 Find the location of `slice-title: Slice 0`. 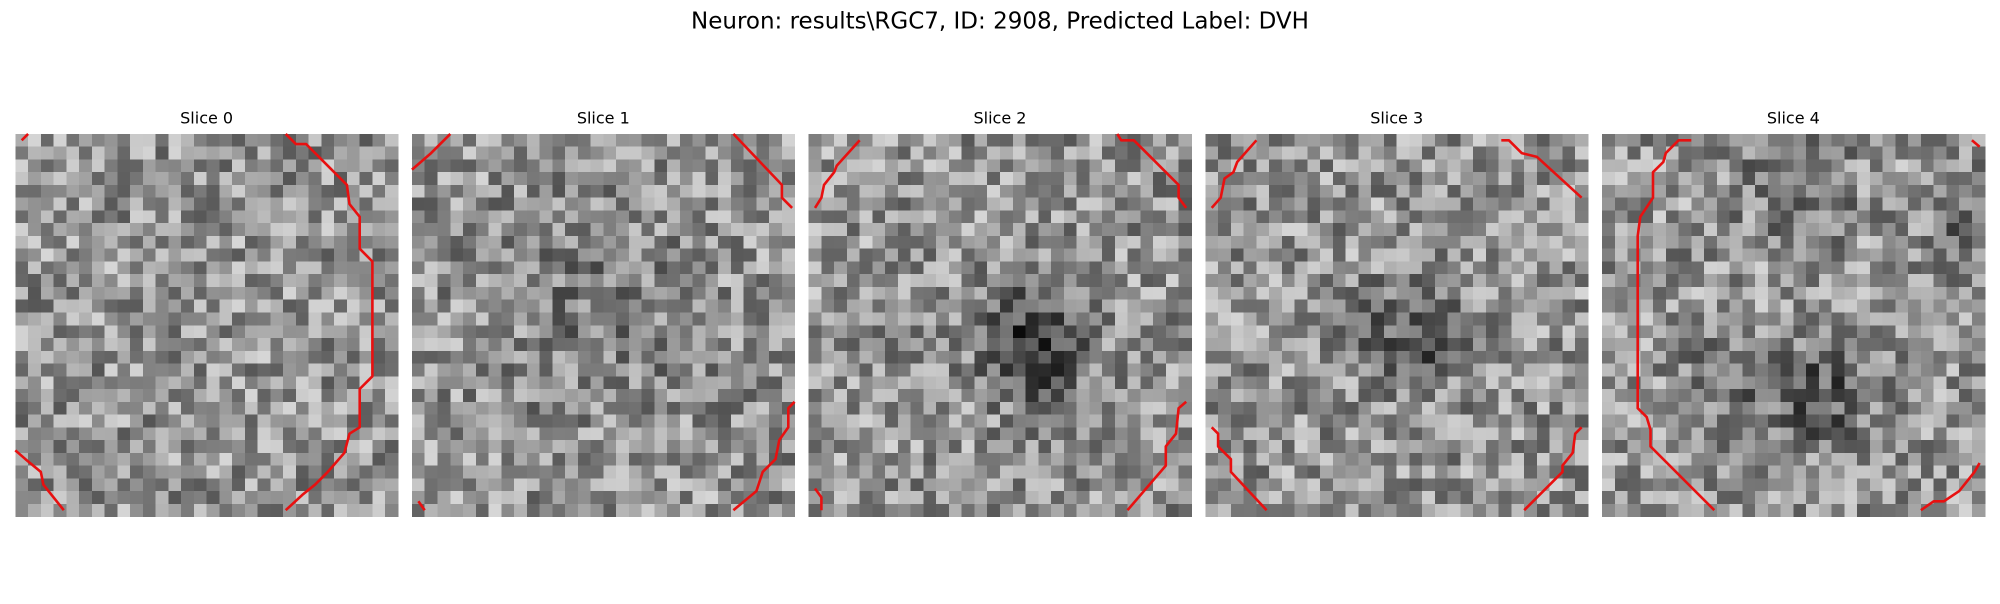

slice-title: Slice 0 is located at coordinates (206, 118).